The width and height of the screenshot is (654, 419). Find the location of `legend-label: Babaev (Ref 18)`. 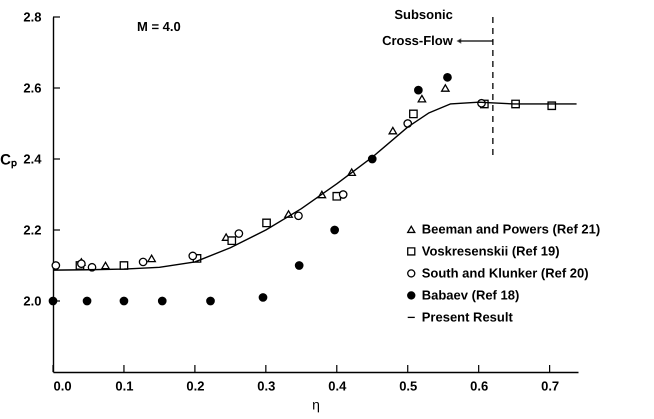

legend-label: Babaev (Ref 18) is located at coordinates (471, 294).